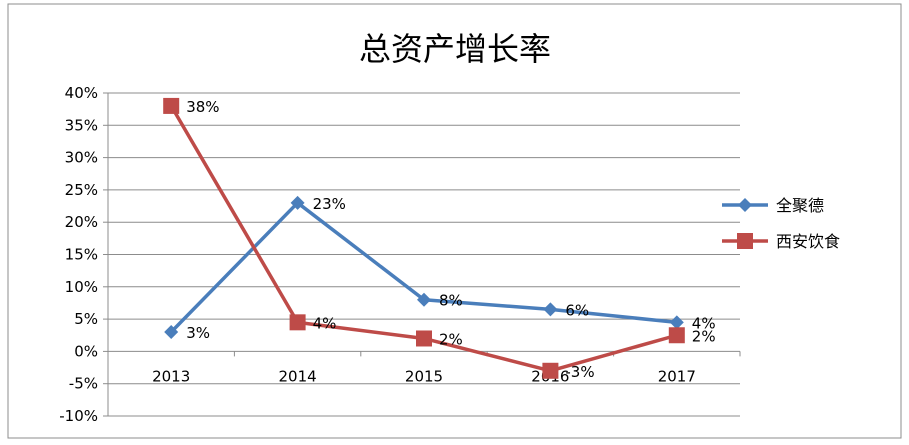 The height and width of the screenshot is (445, 909). Describe the element at coordinates (81, 255) in the screenshot. I see `y-tick-label: 15%` at that location.